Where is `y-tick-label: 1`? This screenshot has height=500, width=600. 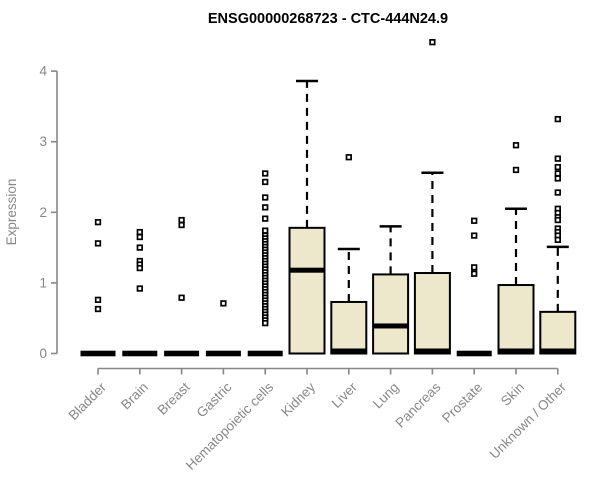 y-tick-label: 1 is located at coordinates (43, 282).